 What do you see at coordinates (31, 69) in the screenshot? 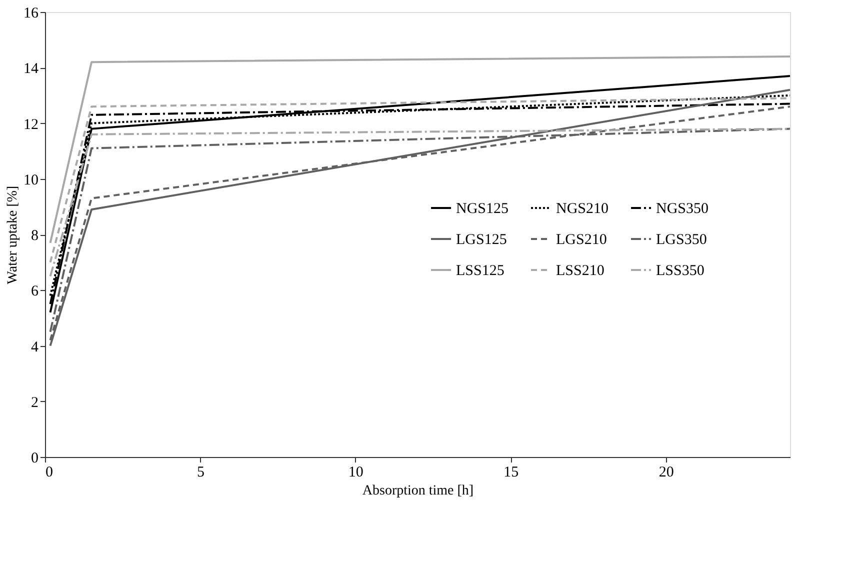
I see `y-tick-label: 14` at bounding box center [31, 69].